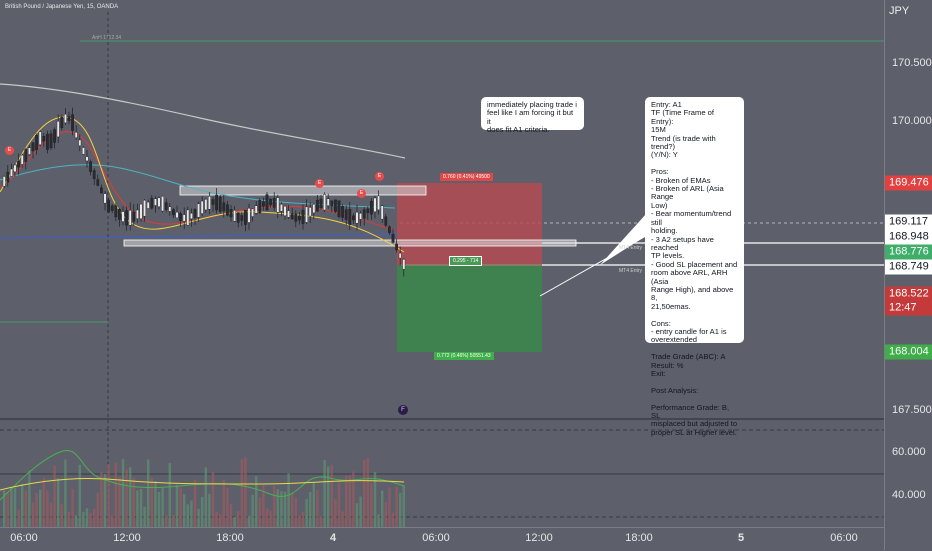  Describe the element at coordinates (466, 261) in the screenshot. I see `entry-box-label: 0.295 - 714` at that location.